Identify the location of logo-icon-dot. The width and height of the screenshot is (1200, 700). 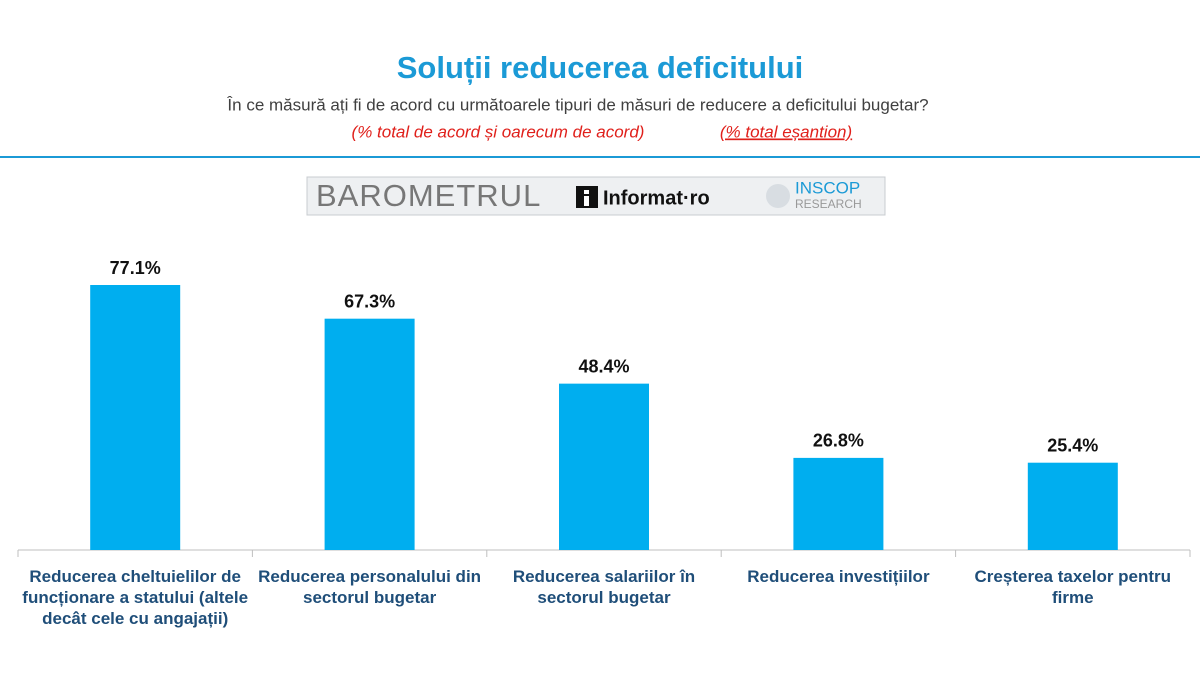
(586, 192).